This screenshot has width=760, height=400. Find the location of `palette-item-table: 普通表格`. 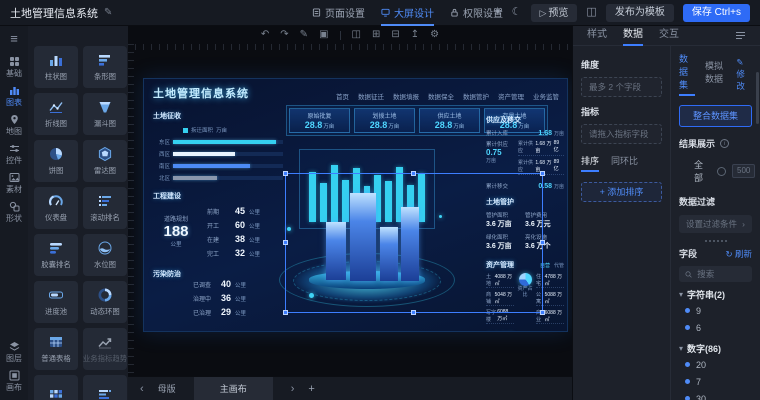

palette-item-table: 普通表格 is located at coordinates (56, 349).